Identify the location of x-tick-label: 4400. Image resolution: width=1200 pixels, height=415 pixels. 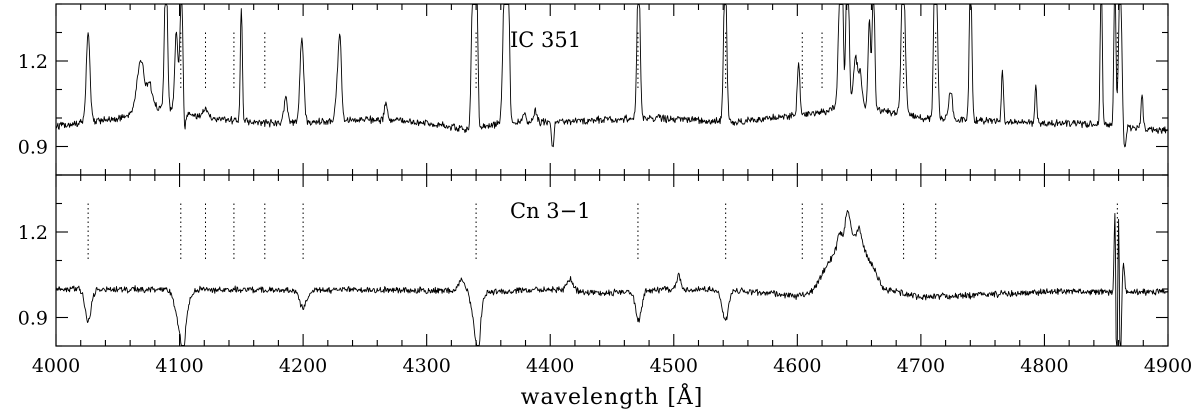
(550, 366).